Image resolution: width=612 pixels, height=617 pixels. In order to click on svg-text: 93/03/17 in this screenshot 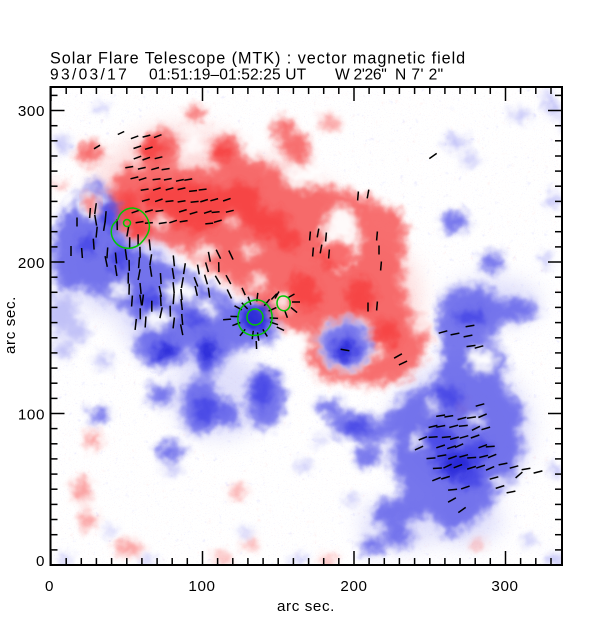, I will do `click(89, 75)`.